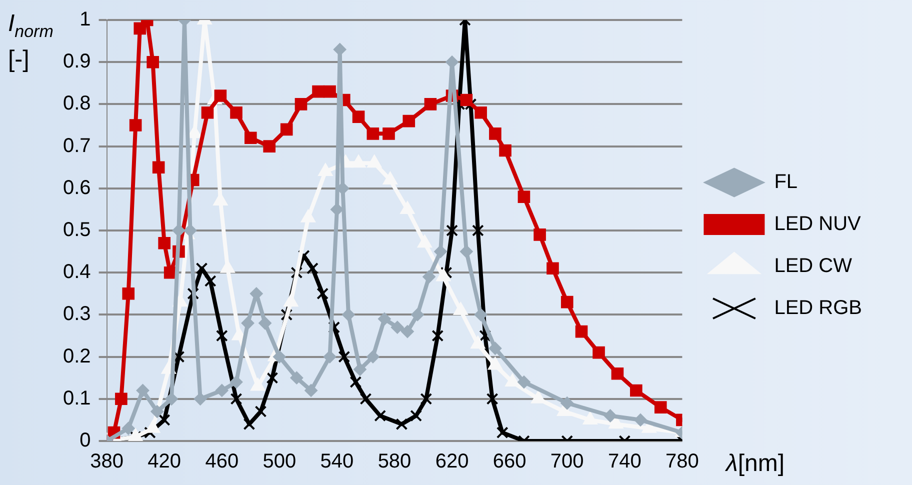  I want to click on x-tick-label: 700, so click(567, 461).